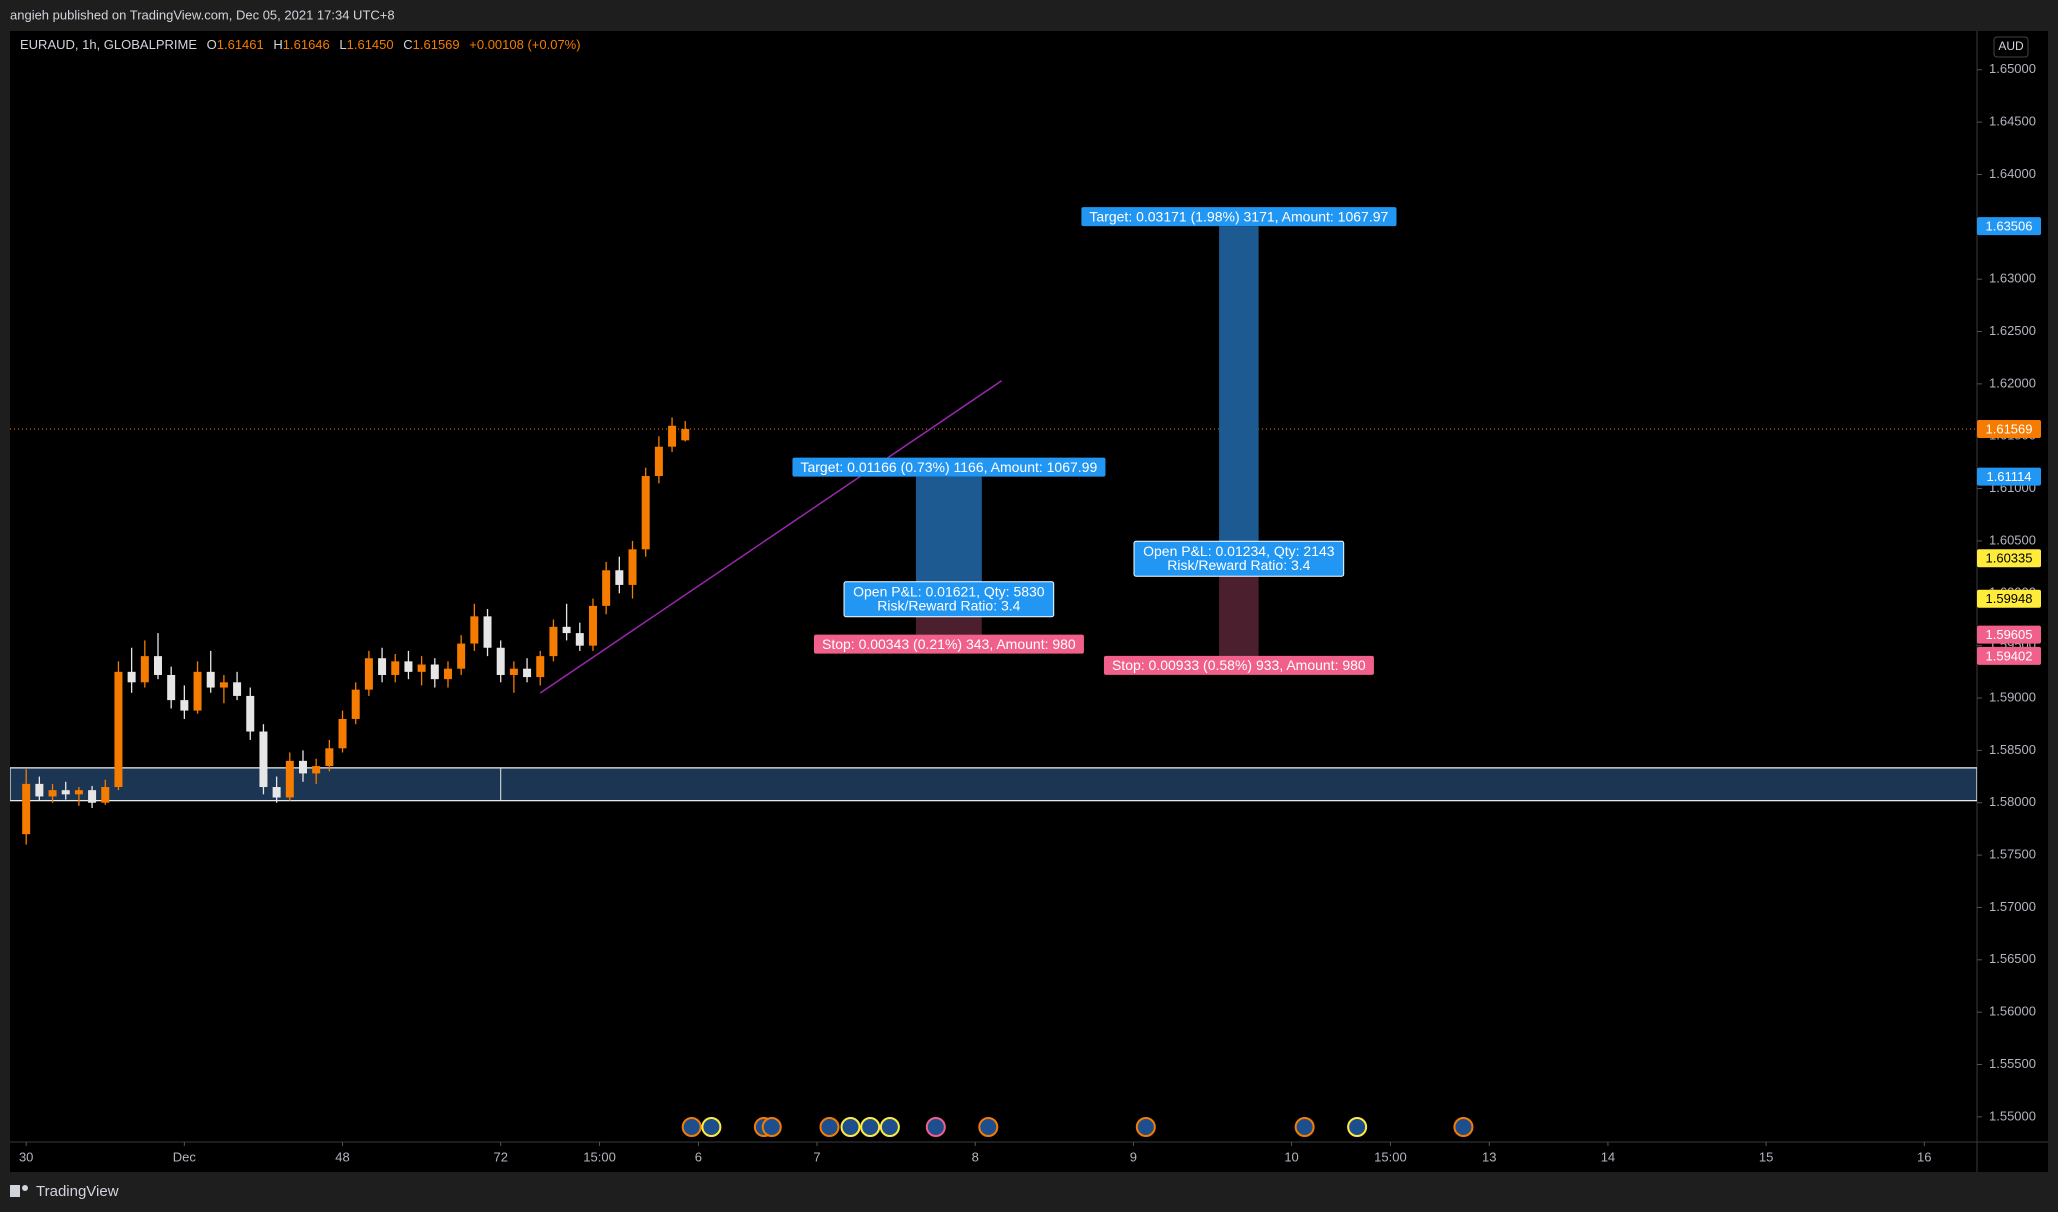 This screenshot has width=2058, height=1212. Describe the element at coordinates (2012, 749) in the screenshot. I see `y-tick-label: 1.58500` at that location.